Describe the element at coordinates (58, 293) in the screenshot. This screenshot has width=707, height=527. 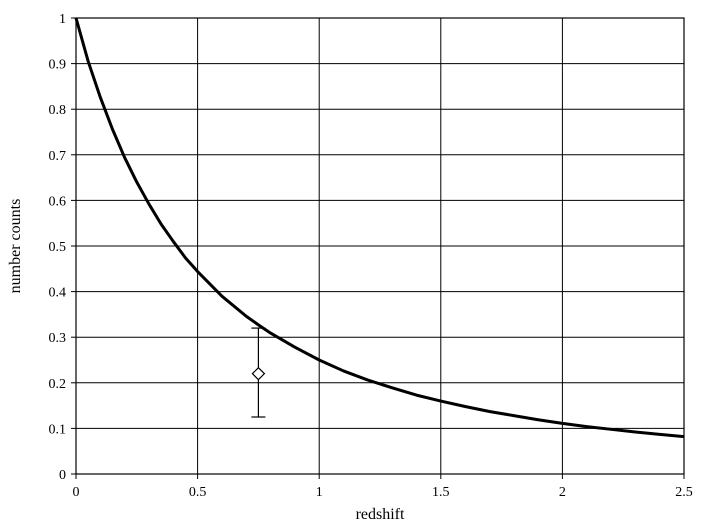
I see `y-tick-label: 0.4` at that location.